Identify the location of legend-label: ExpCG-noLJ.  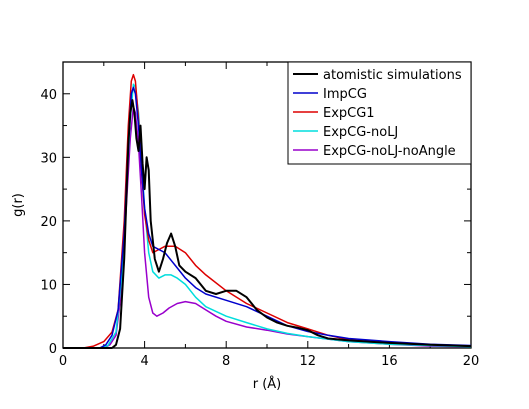
(360, 132).